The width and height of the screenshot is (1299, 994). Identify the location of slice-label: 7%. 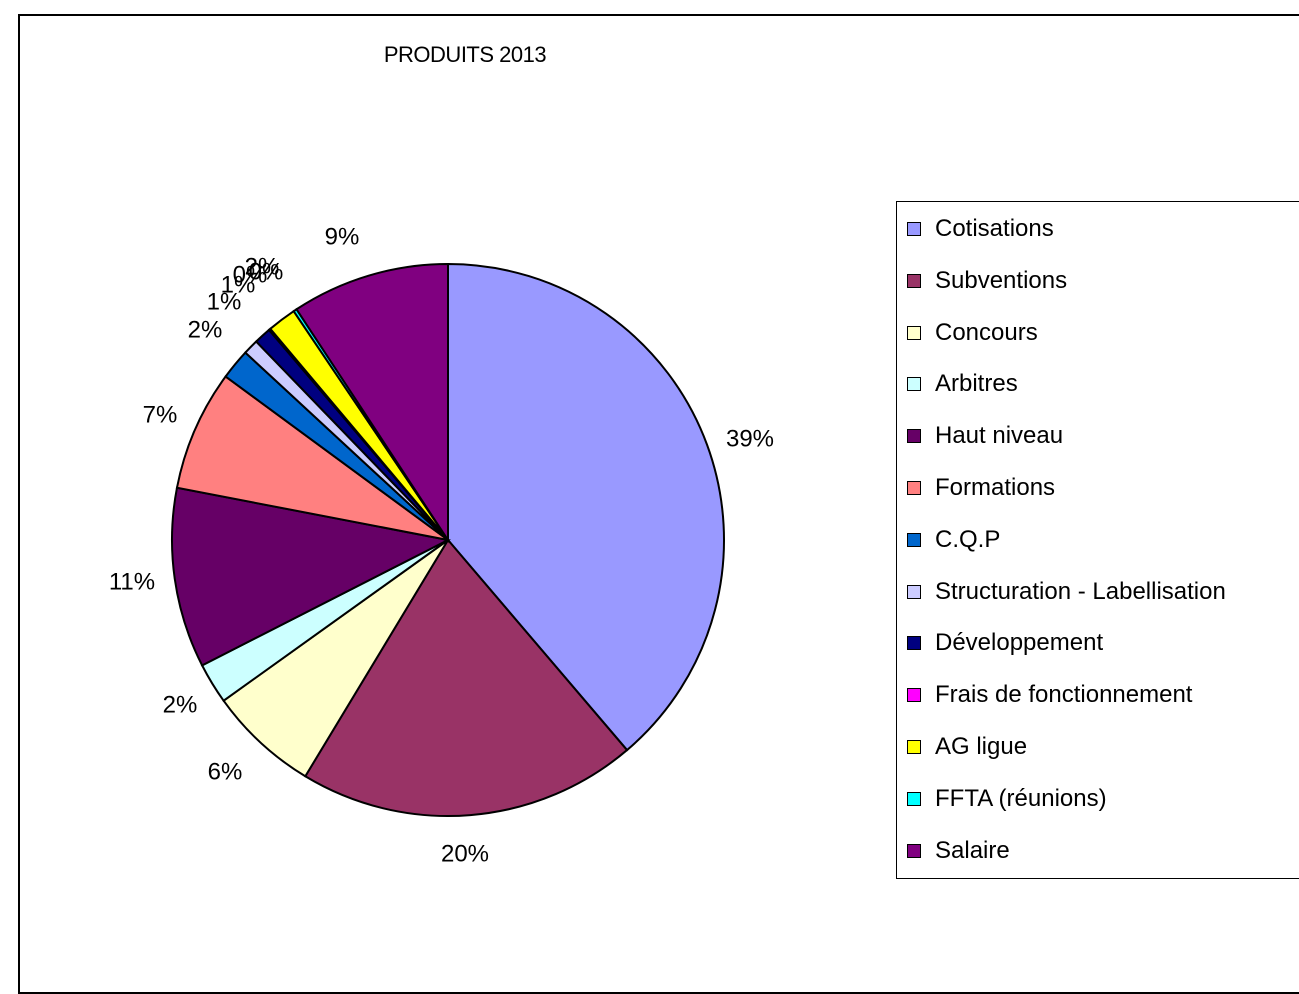
(160, 414).